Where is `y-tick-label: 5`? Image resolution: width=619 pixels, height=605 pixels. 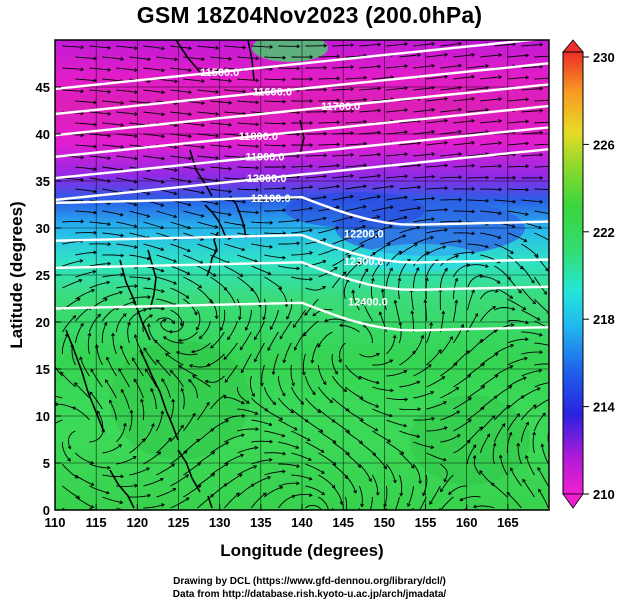
y-tick-label: 5 is located at coordinates (46, 463).